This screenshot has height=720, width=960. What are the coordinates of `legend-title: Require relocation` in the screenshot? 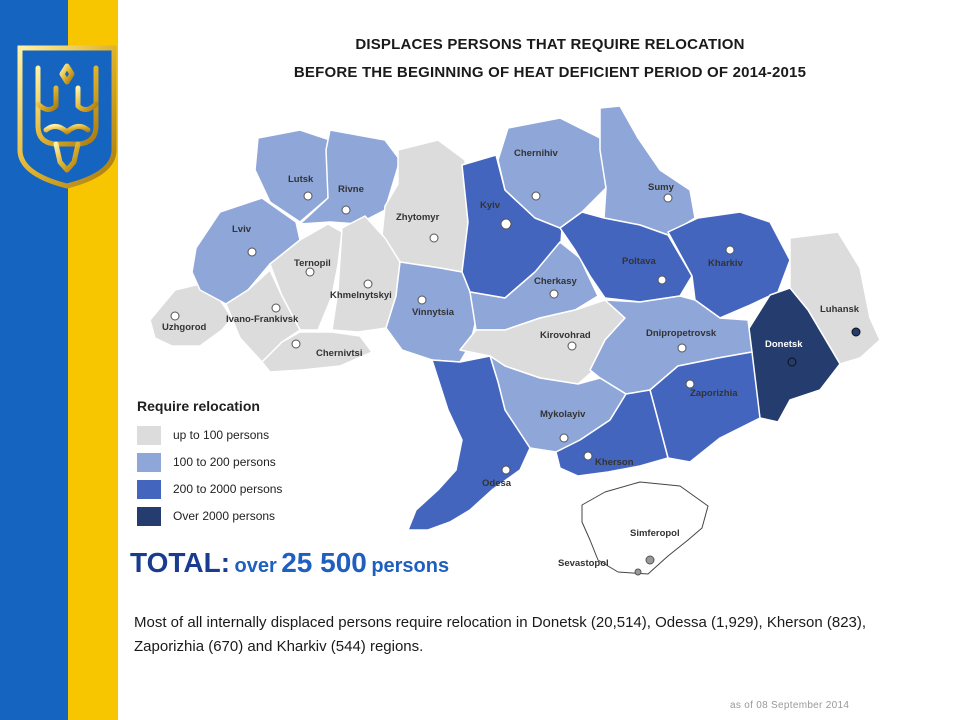 It's located at (198, 406).